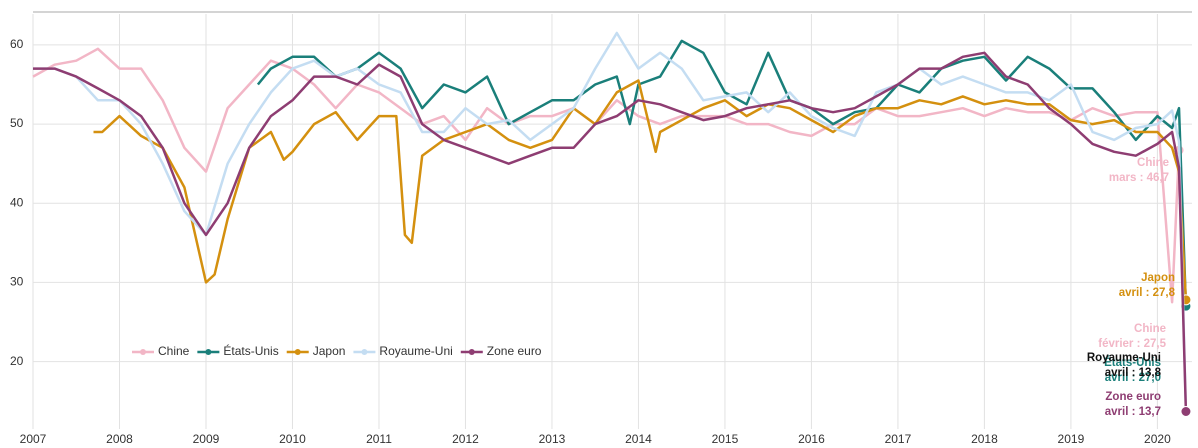 Image resolution: width=1198 pixels, height=448 pixels. Describe the element at coordinates (206, 439) in the screenshot. I see `x-tick-label: 2009` at that location.